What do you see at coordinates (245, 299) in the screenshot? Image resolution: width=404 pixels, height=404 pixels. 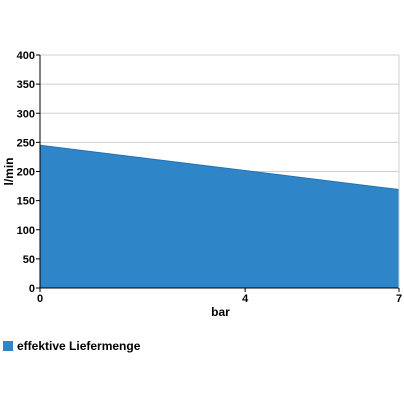 I see `x-tick-label-1: 4` at bounding box center [245, 299].